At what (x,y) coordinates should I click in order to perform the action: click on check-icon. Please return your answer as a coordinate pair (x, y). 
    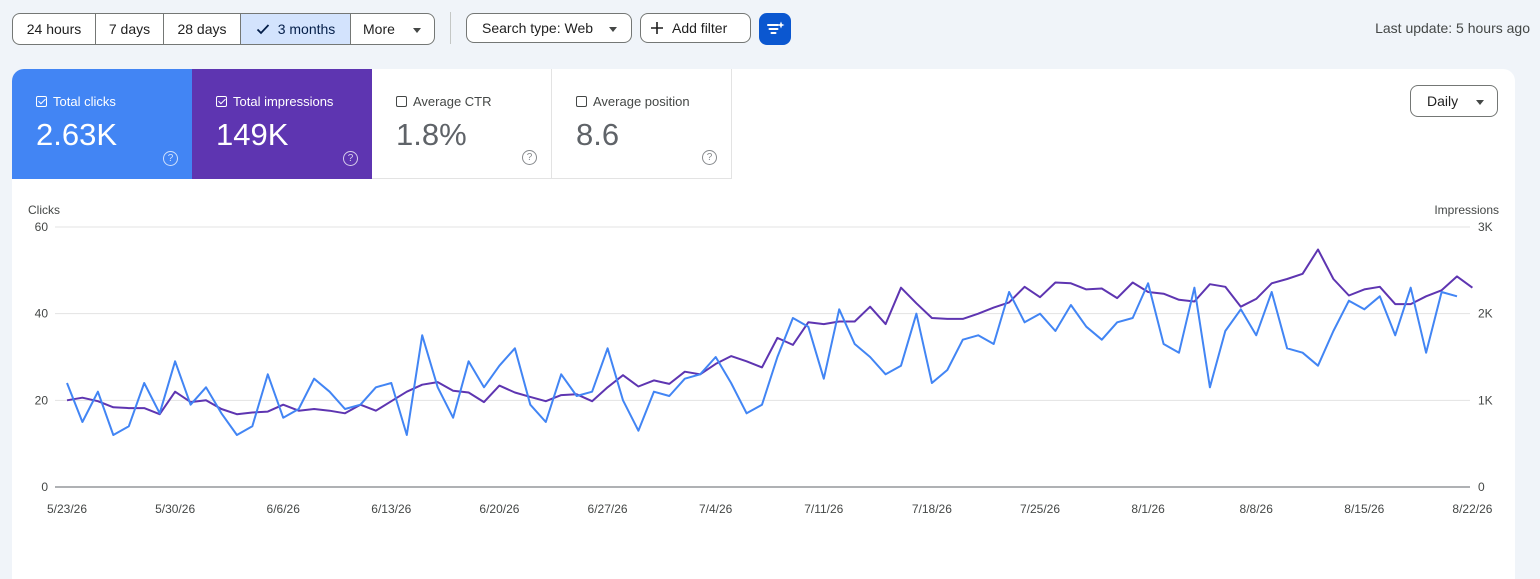
    Looking at the image, I should click on (262, 29).